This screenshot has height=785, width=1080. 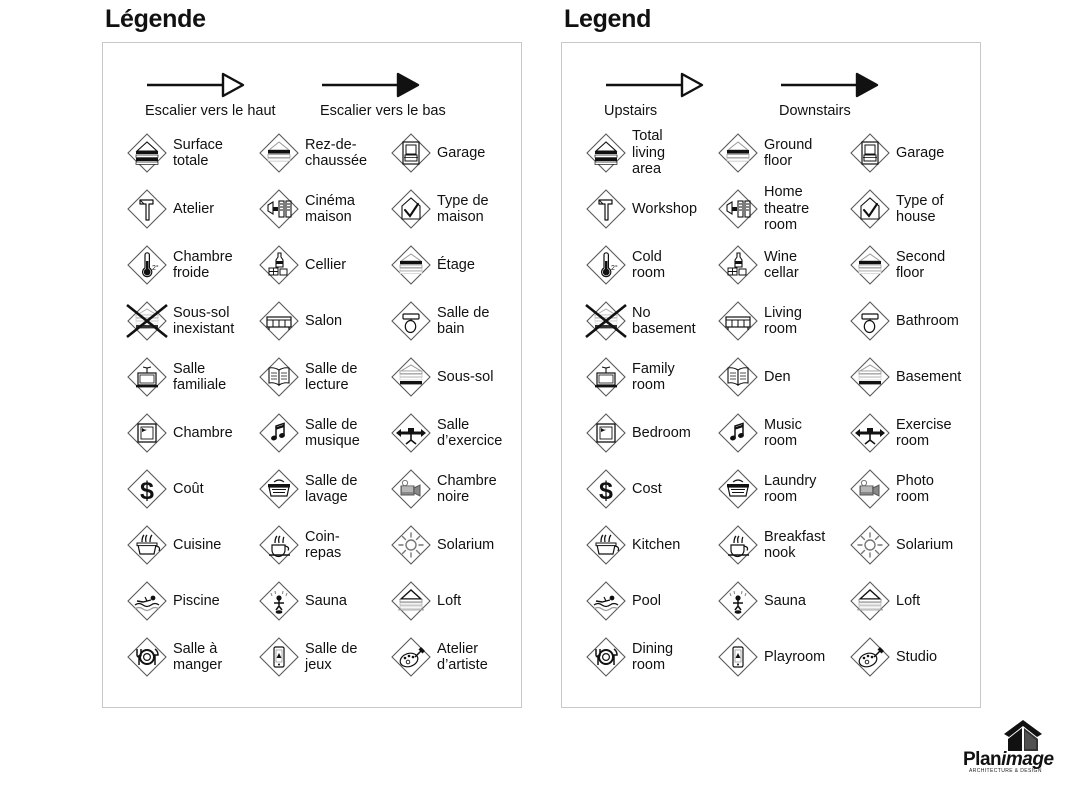 I want to click on legend-item: Salle de lecture, so click(x=323, y=377).